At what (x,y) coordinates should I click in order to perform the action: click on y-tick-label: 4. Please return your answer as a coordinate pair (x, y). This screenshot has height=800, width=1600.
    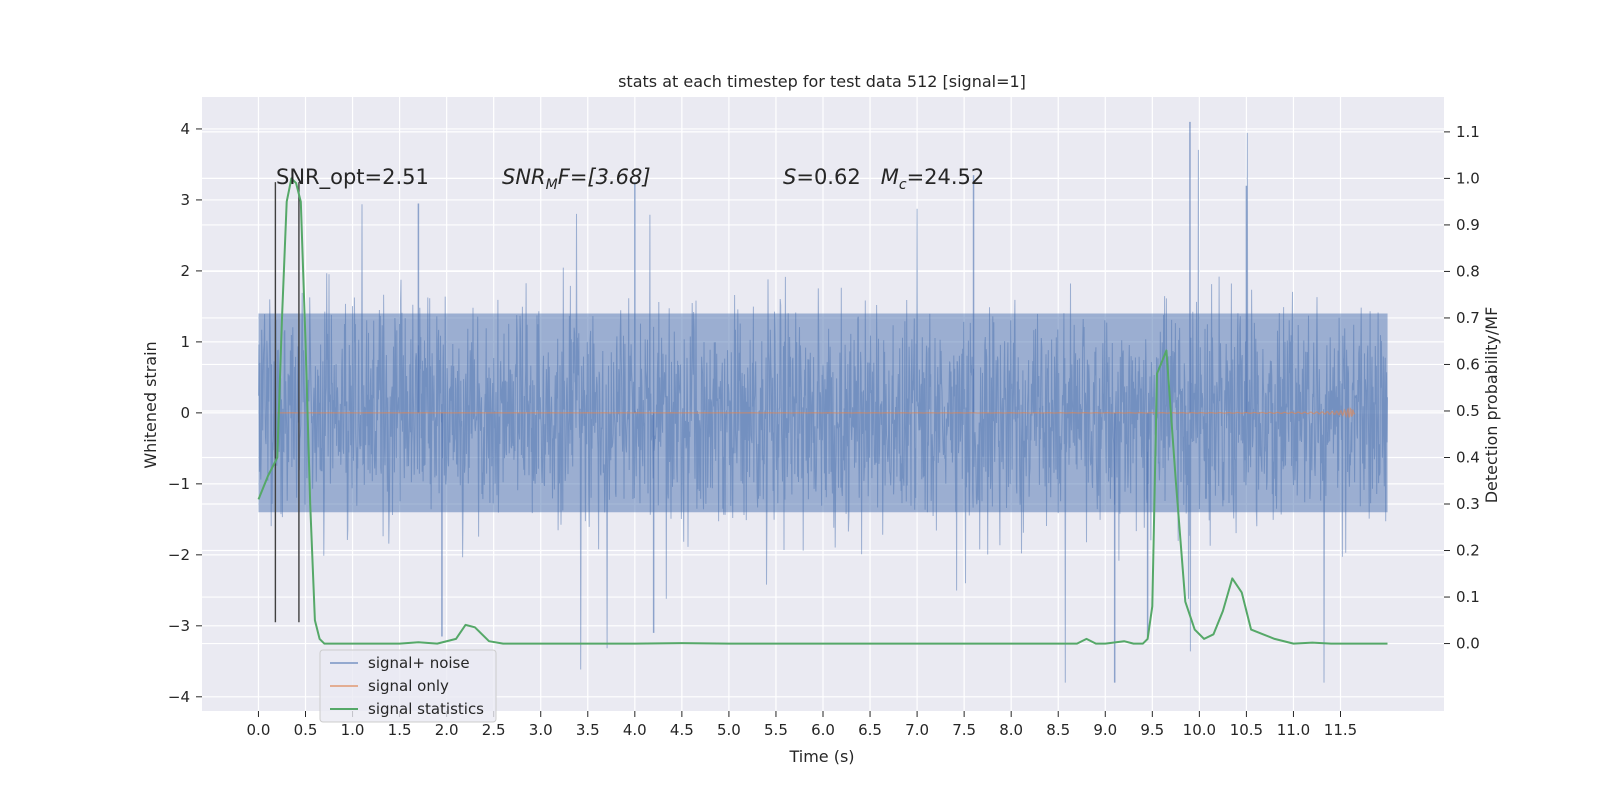
    Looking at the image, I should click on (185, 129).